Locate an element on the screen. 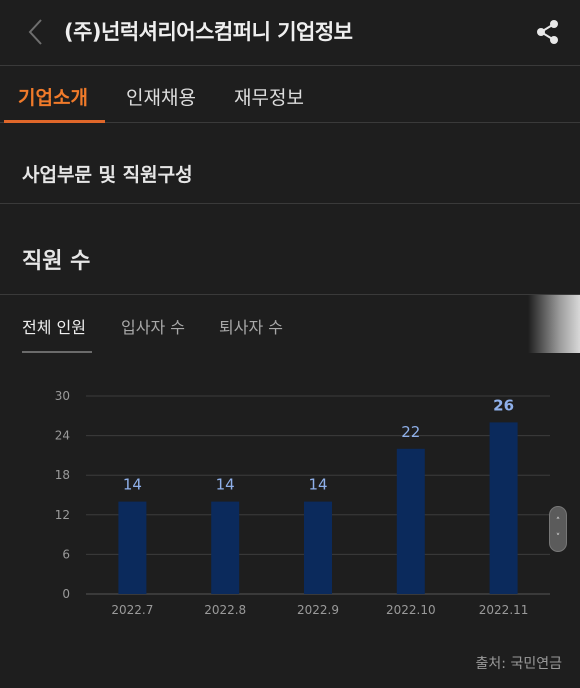 The image size is (580, 688). active-subtab-indicator is located at coordinates (57, 352).